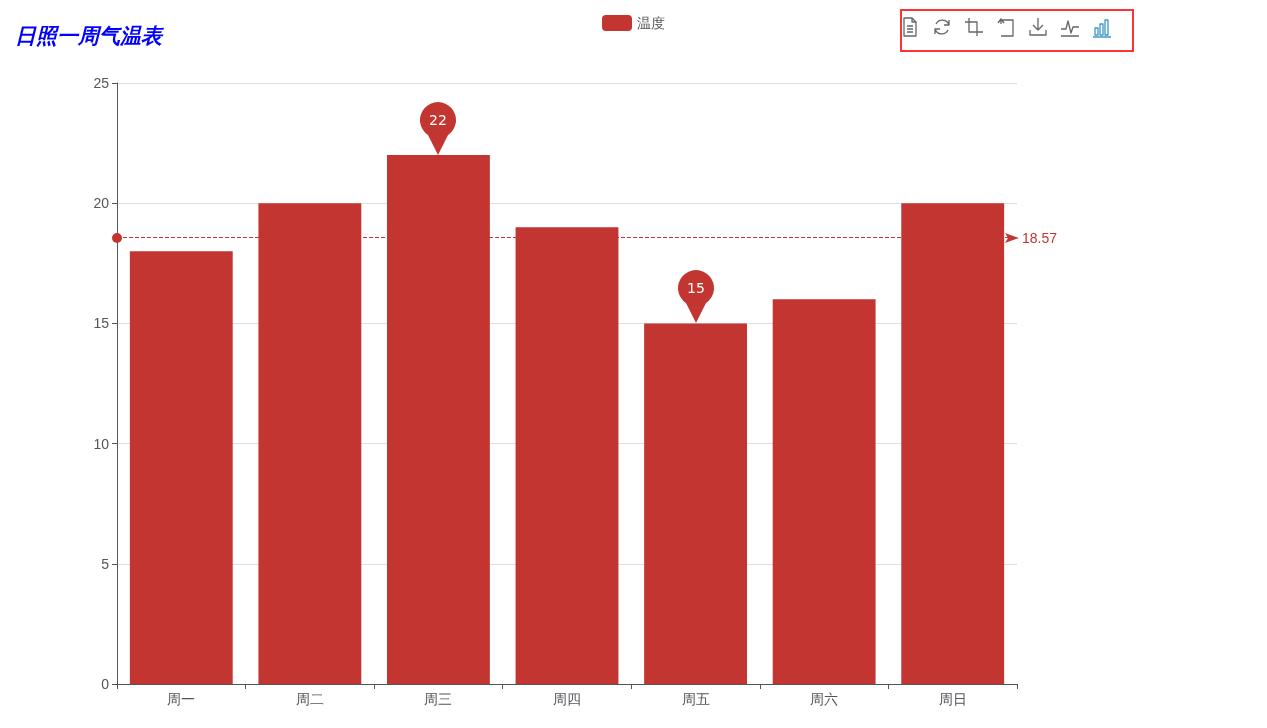 This screenshot has width=1267, height=728. Describe the element at coordinates (181, 699) in the screenshot. I see `x-tick-label: 周一` at that location.